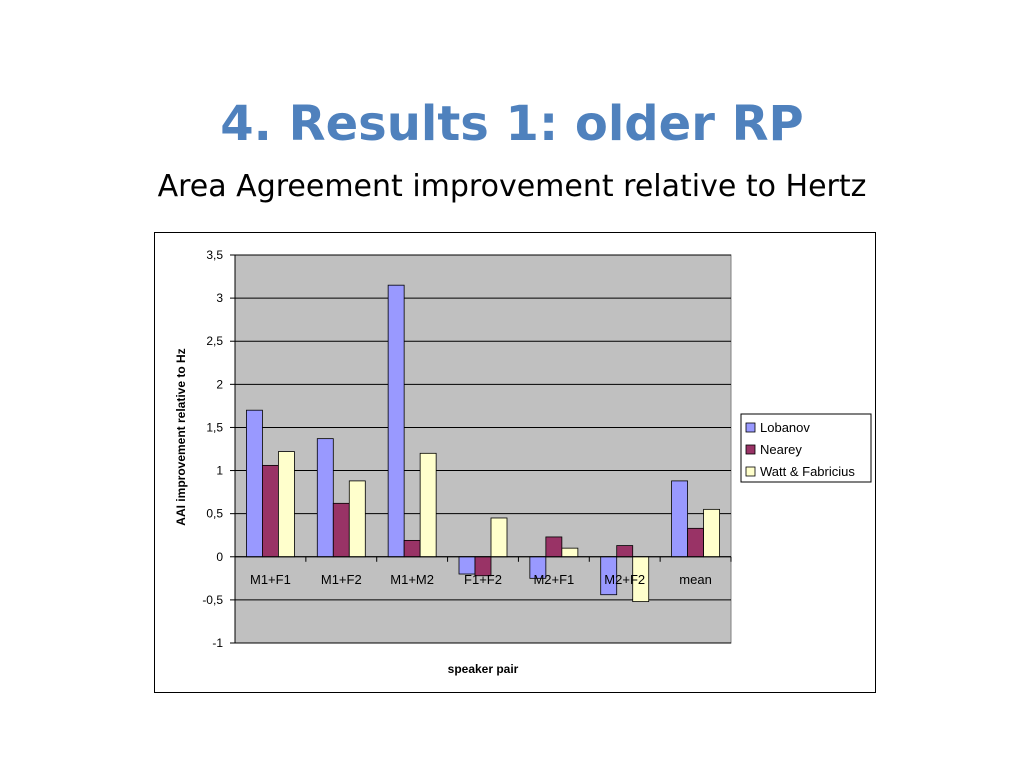 This screenshot has width=1024, height=768. I want to click on x-tick-label: mean, so click(695, 579).